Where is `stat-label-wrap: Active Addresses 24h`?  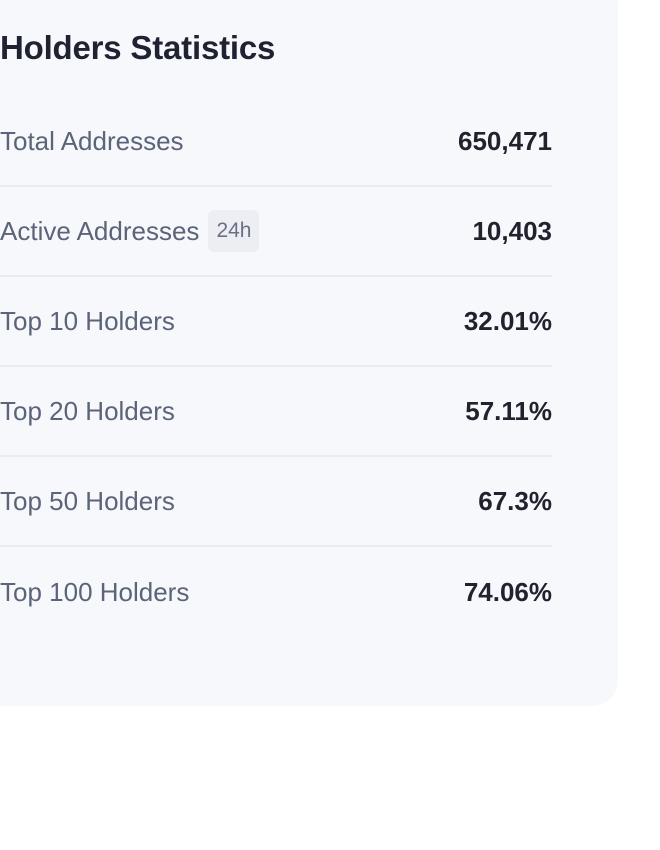
stat-label-wrap: Active Addresses 24h is located at coordinates (130, 231).